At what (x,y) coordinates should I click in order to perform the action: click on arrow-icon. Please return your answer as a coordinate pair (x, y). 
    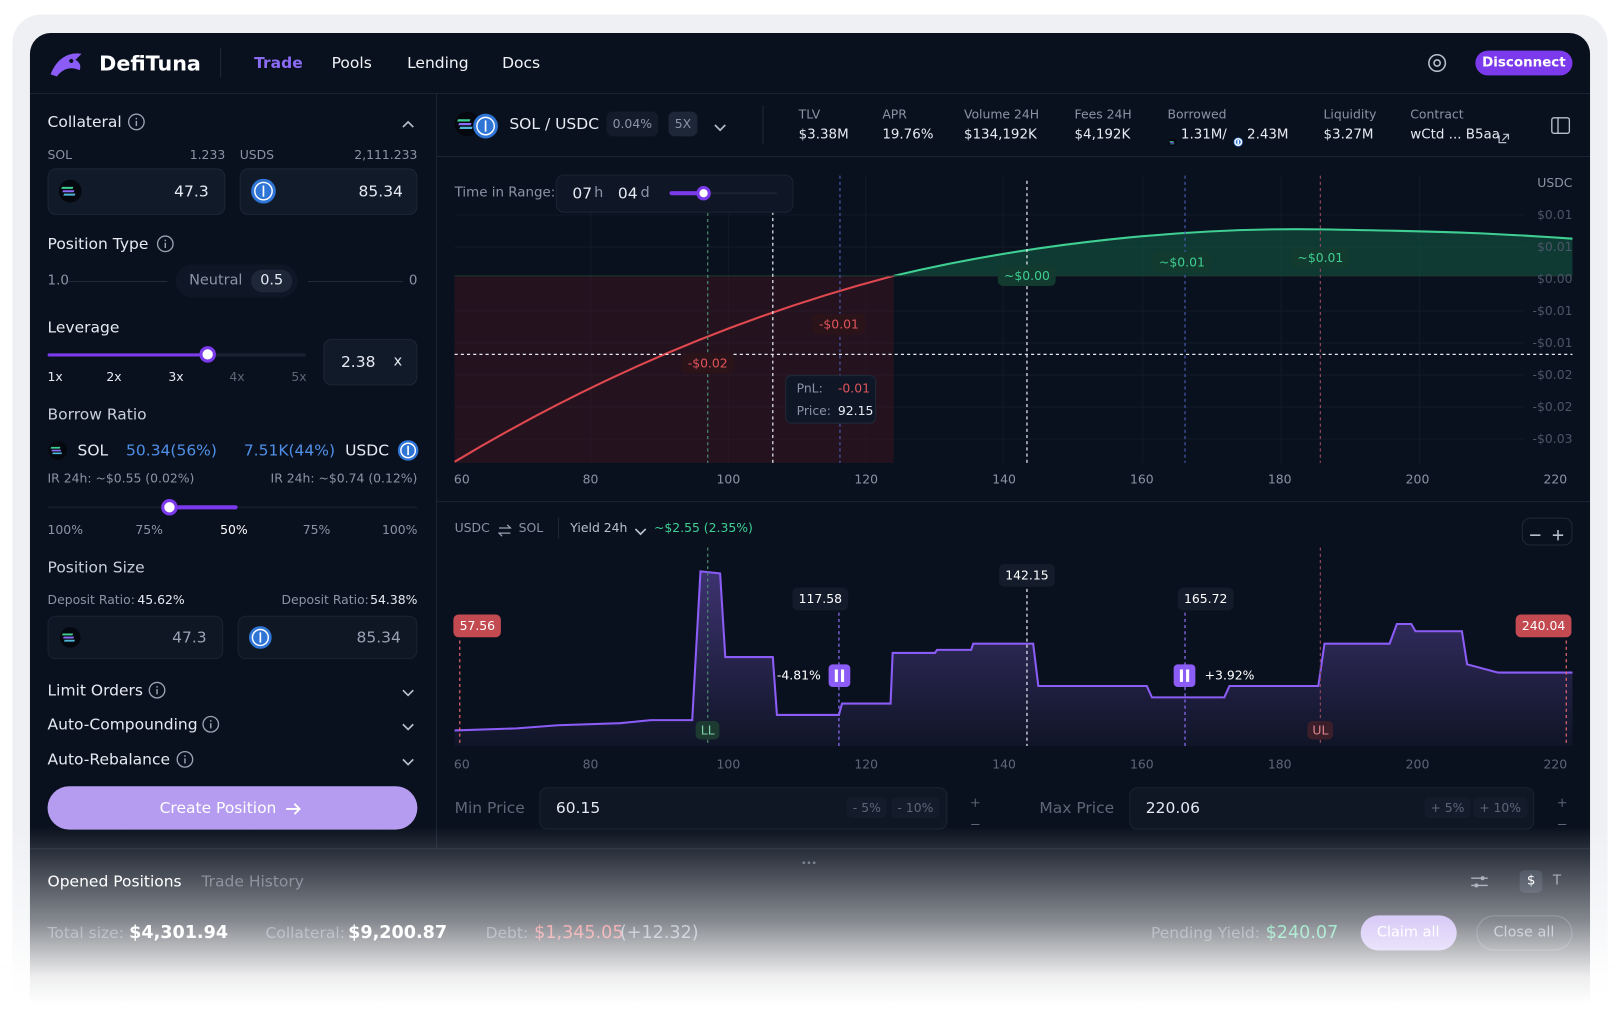
    Looking at the image, I should click on (293, 808).